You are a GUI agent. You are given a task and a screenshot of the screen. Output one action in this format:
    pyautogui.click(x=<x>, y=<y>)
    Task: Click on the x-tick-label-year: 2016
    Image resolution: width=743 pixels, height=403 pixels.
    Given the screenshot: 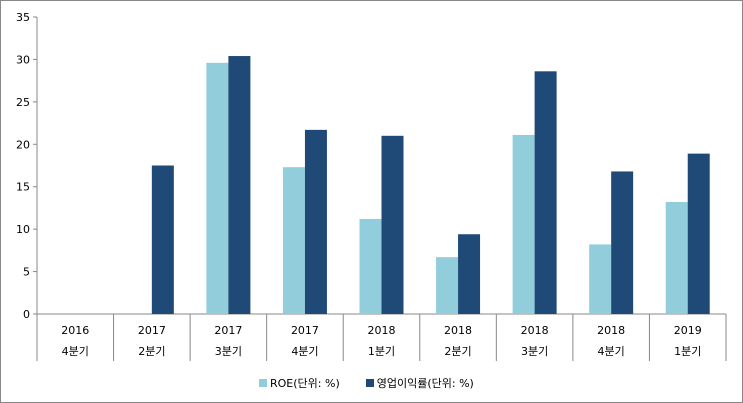 What is the action you would take?
    pyautogui.click(x=75, y=330)
    